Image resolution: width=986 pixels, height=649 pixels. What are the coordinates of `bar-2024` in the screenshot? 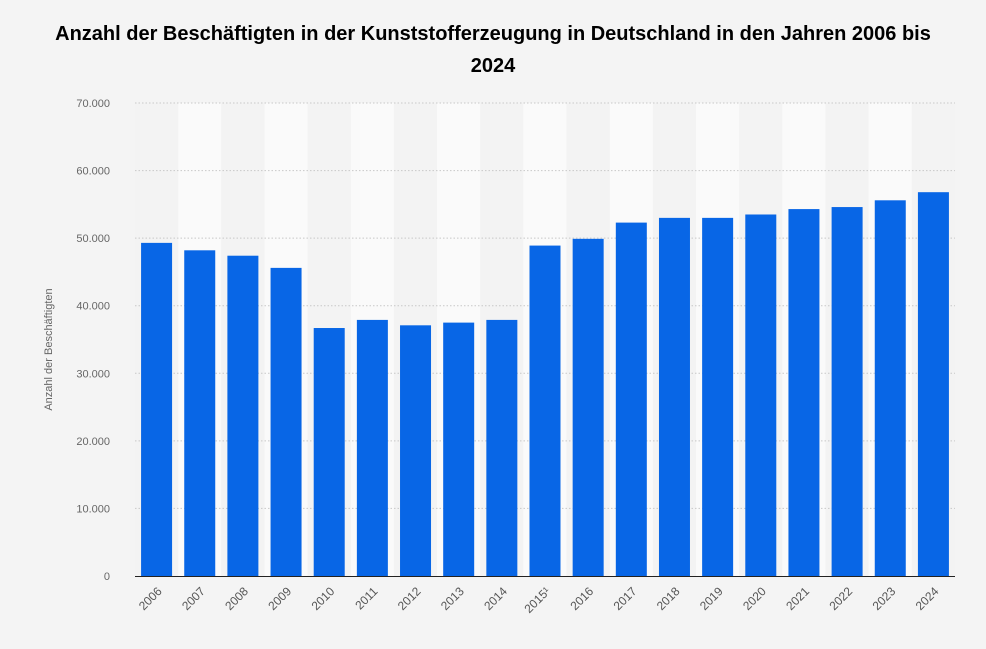 It's located at (933, 384).